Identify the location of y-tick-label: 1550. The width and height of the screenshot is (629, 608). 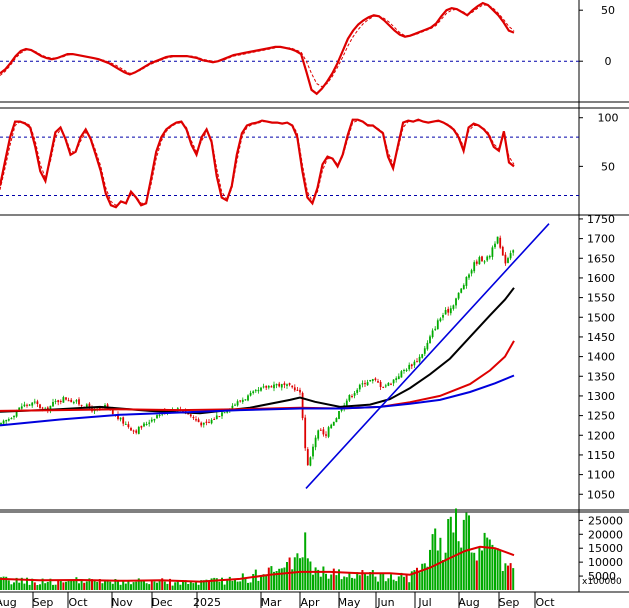
(601, 298).